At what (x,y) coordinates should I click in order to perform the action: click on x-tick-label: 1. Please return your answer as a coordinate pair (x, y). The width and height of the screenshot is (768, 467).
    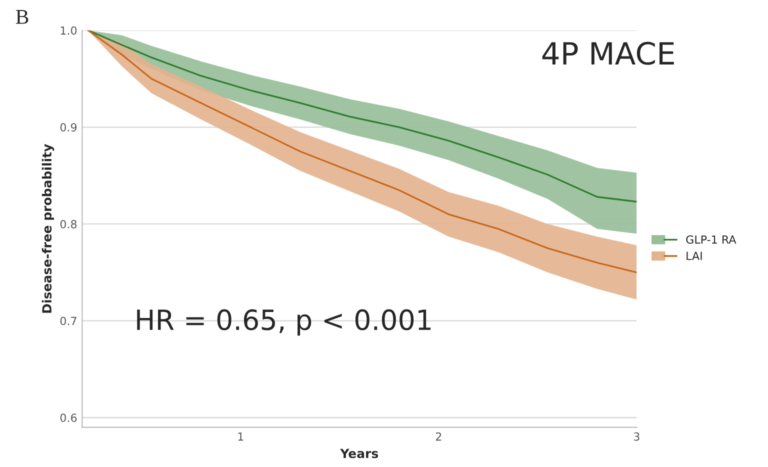
    Looking at the image, I should click on (241, 436).